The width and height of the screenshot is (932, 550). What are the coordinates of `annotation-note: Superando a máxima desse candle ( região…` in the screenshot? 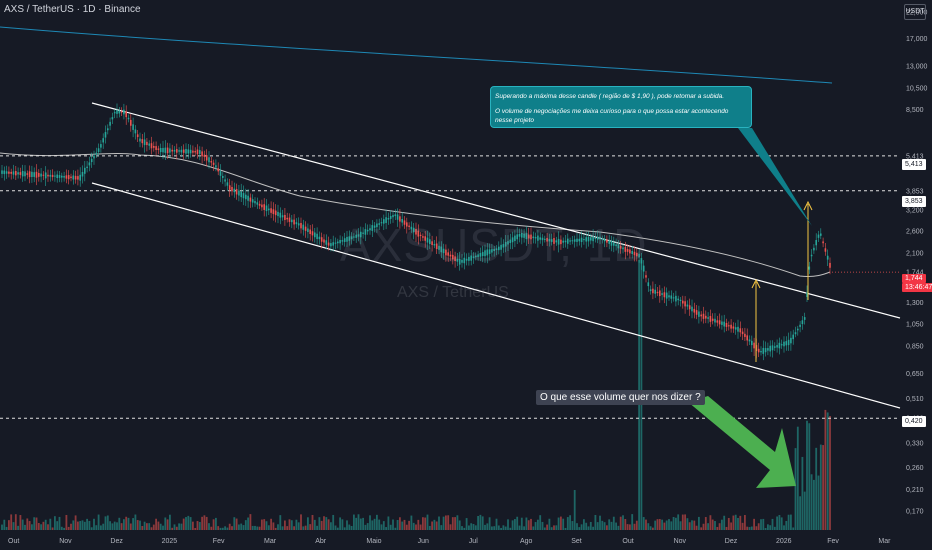 It's located at (621, 107).